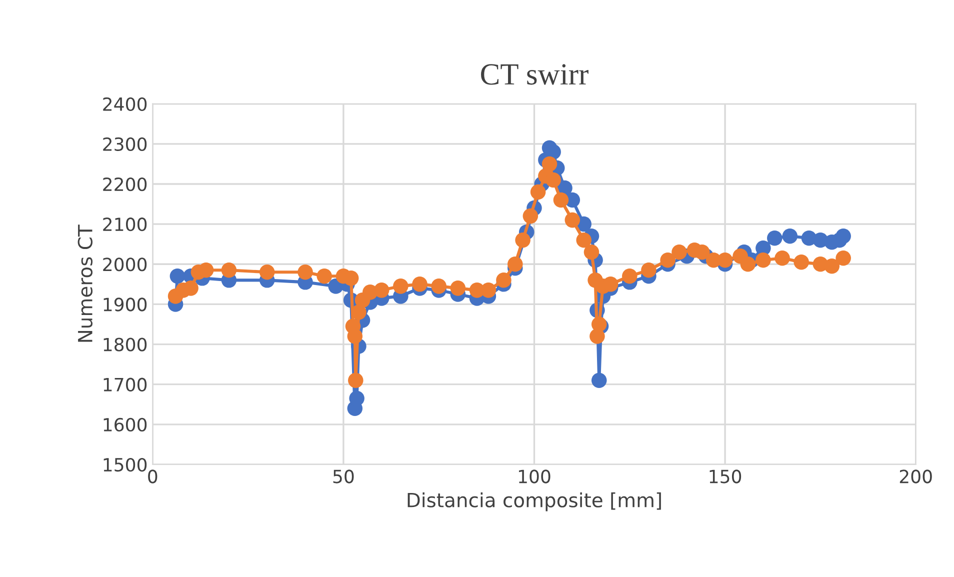  What do you see at coordinates (343, 477) in the screenshot?
I see `x-tick-label: 50` at bounding box center [343, 477].